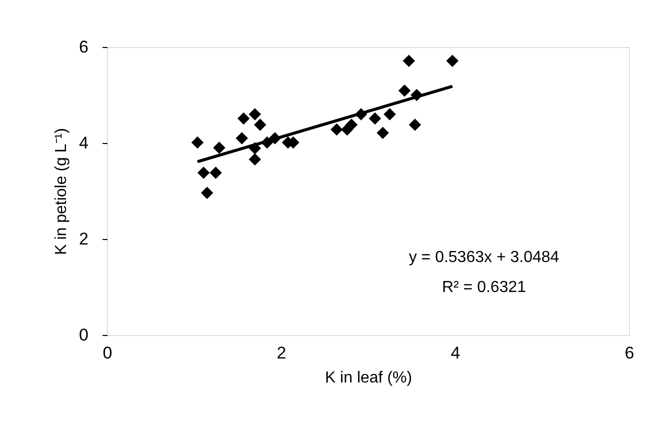 The width and height of the screenshot is (652, 443). Describe the element at coordinates (83, 143) in the screenshot. I see `y-tick-label: 4` at that location.